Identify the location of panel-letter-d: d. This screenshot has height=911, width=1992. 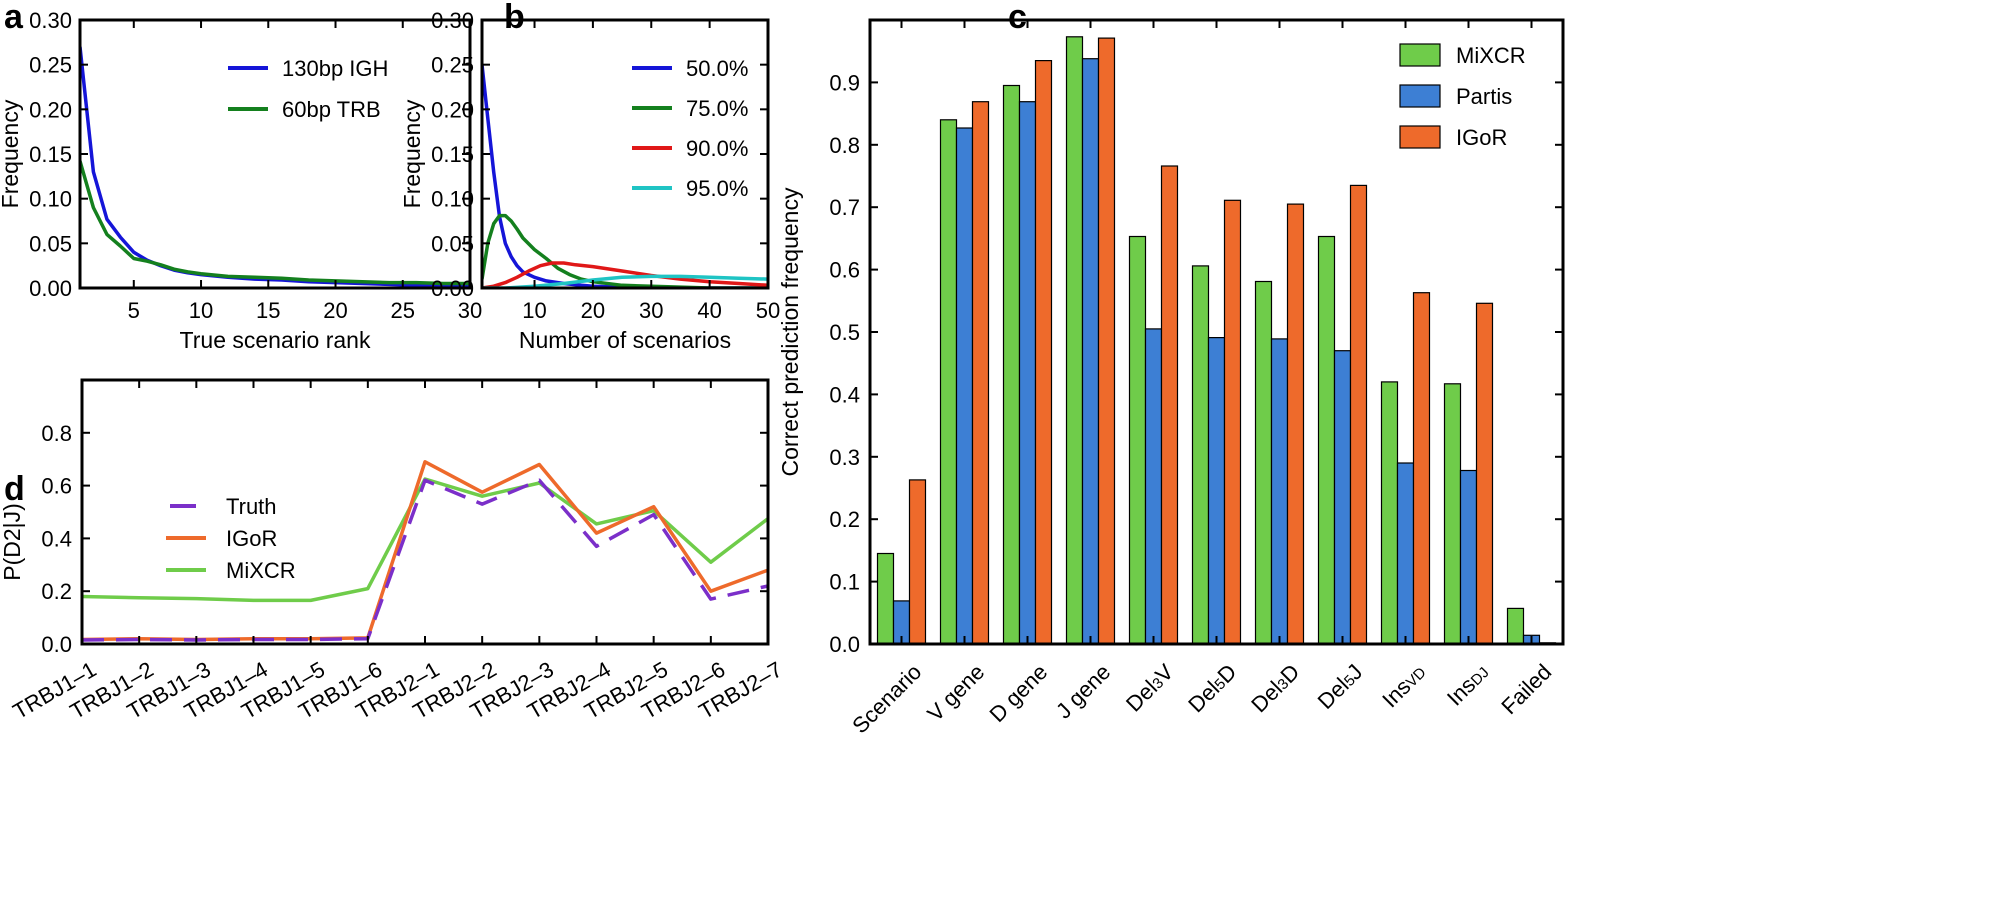
(14, 489).